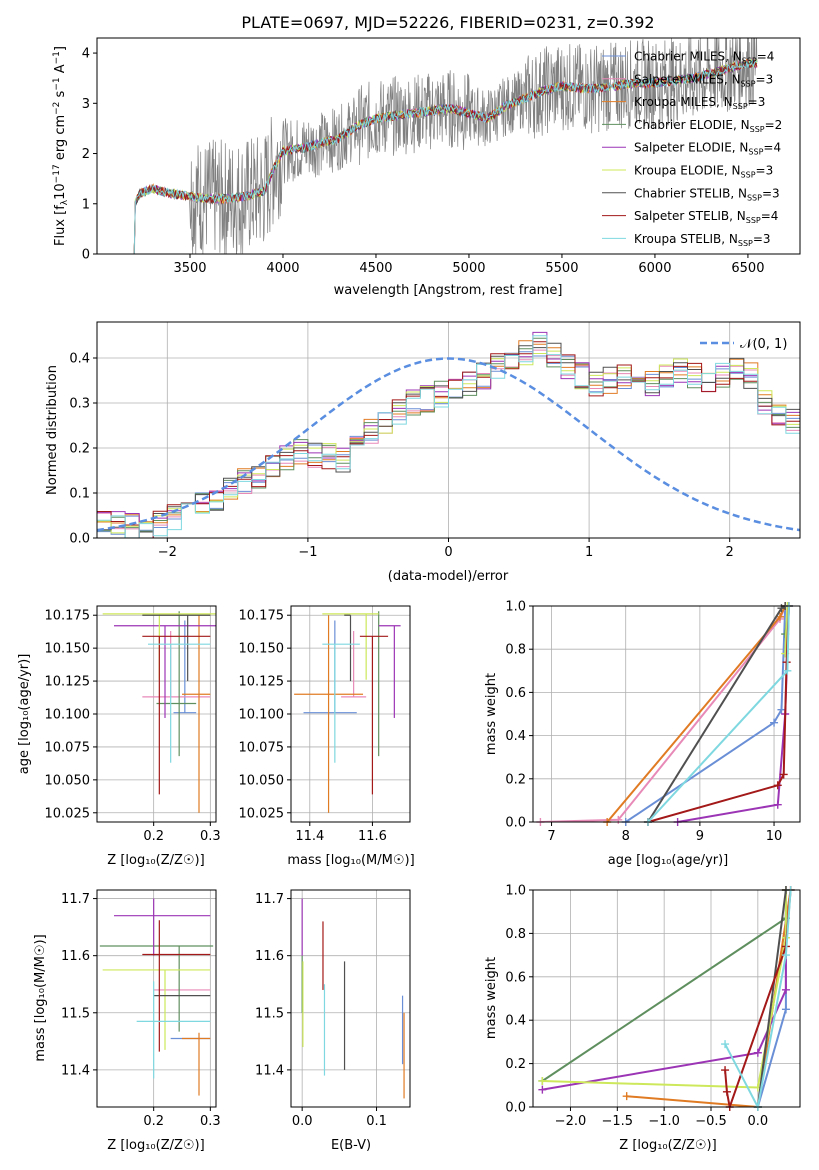 Image resolution: width=819 pixels, height=1170 pixels. Describe the element at coordinates (156, 714) in the screenshot. I see `age-vs-z-frame` at that location.